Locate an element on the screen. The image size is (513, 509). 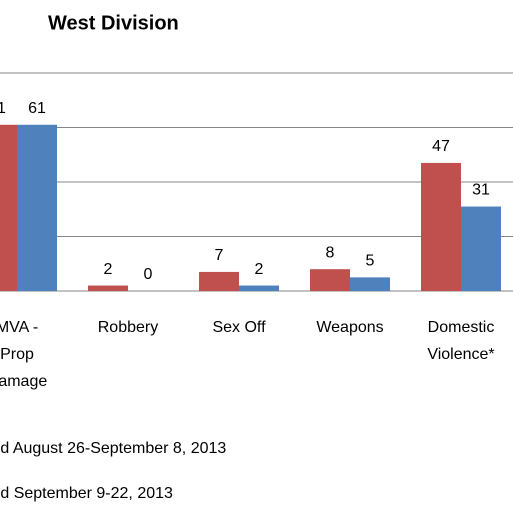
value-label: 31 is located at coordinates (481, 190).